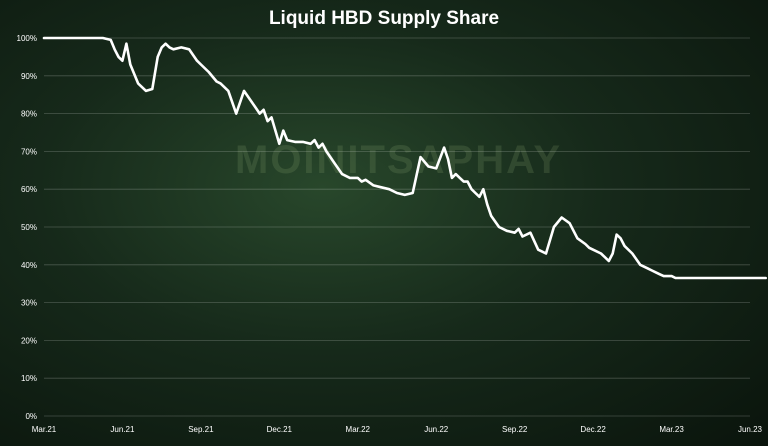 The image size is (768, 446). I want to click on x-tick-label: Jun.22, so click(436, 429).